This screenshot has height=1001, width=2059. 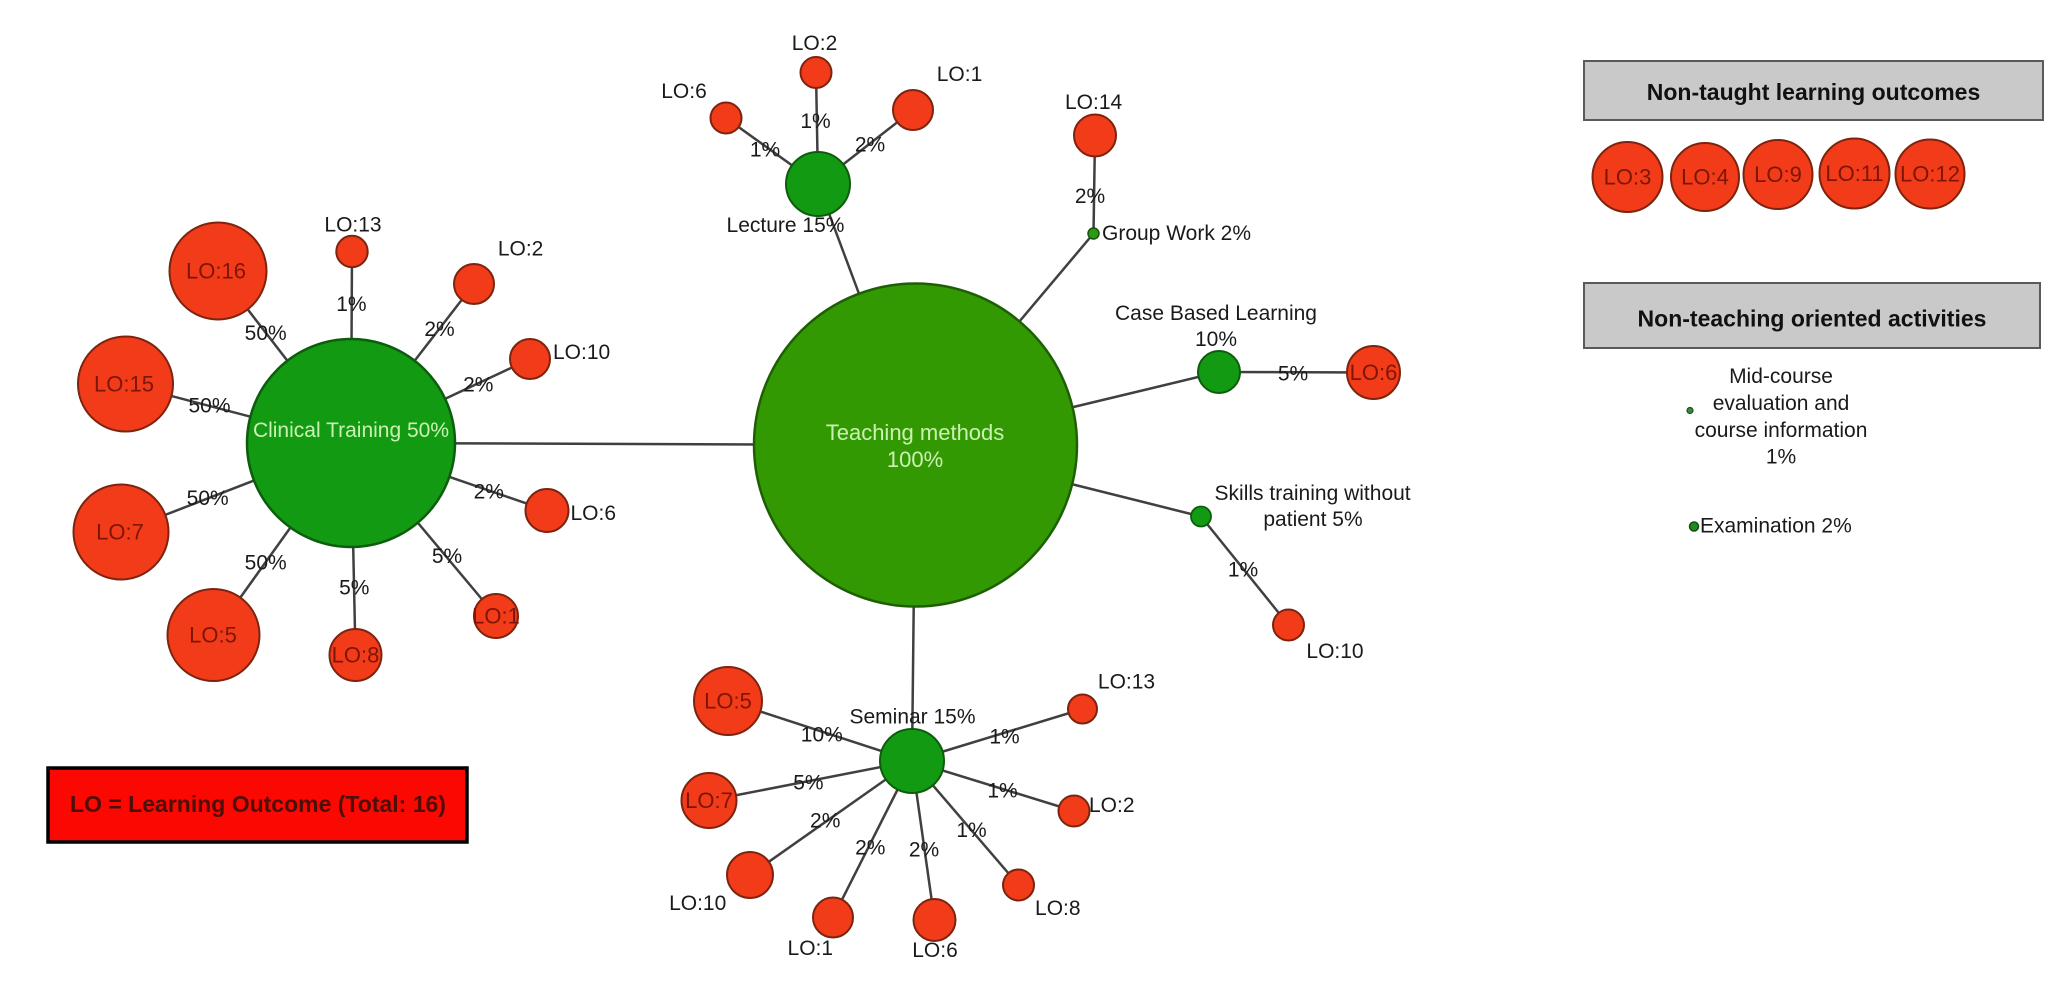 What do you see at coordinates (1094, 102) in the screenshot?
I see `svg-text: LO:14` at bounding box center [1094, 102].